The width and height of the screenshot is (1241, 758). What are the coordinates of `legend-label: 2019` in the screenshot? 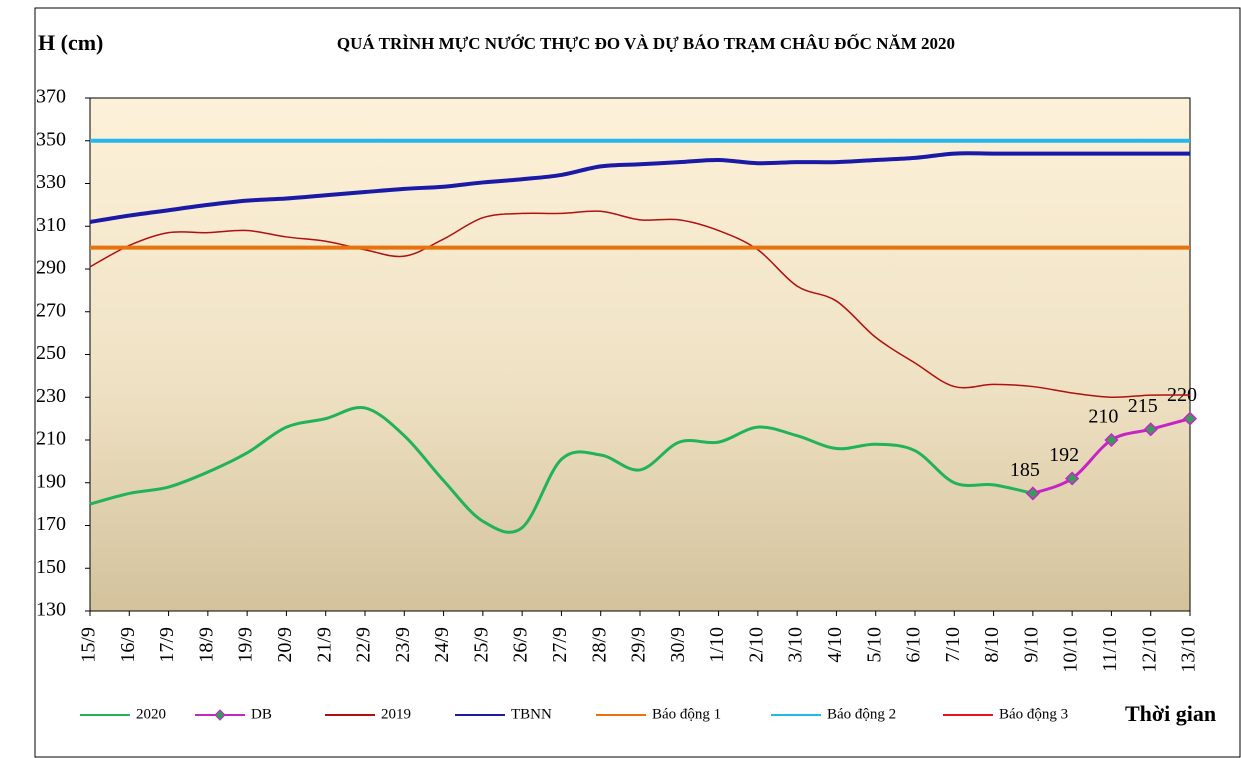 It's located at (396, 714).